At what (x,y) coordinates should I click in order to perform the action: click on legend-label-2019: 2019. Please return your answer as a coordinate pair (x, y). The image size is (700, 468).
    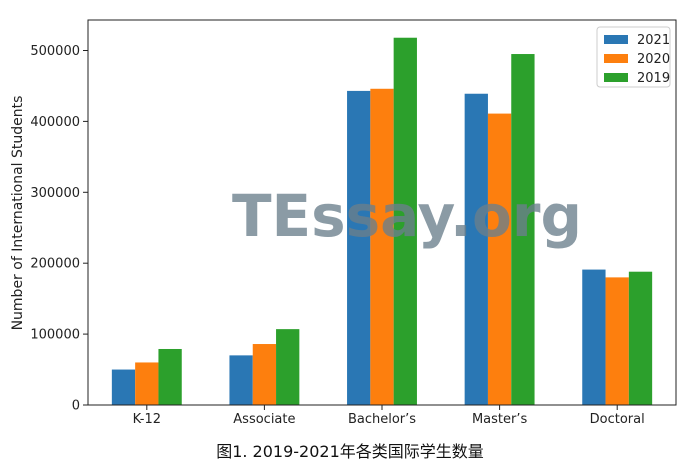
    Looking at the image, I should click on (653, 78).